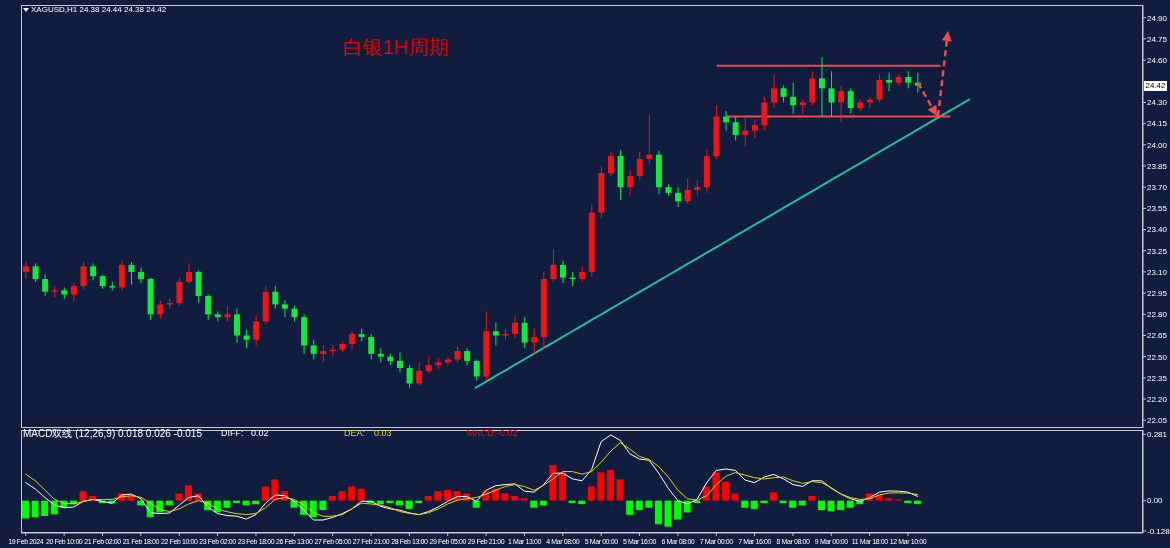 The height and width of the screenshot is (548, 1170). I want to click on chart-subtitle: XAGUSD,H1 24.38 24.44 24.38 24.42, so click(99, 10).